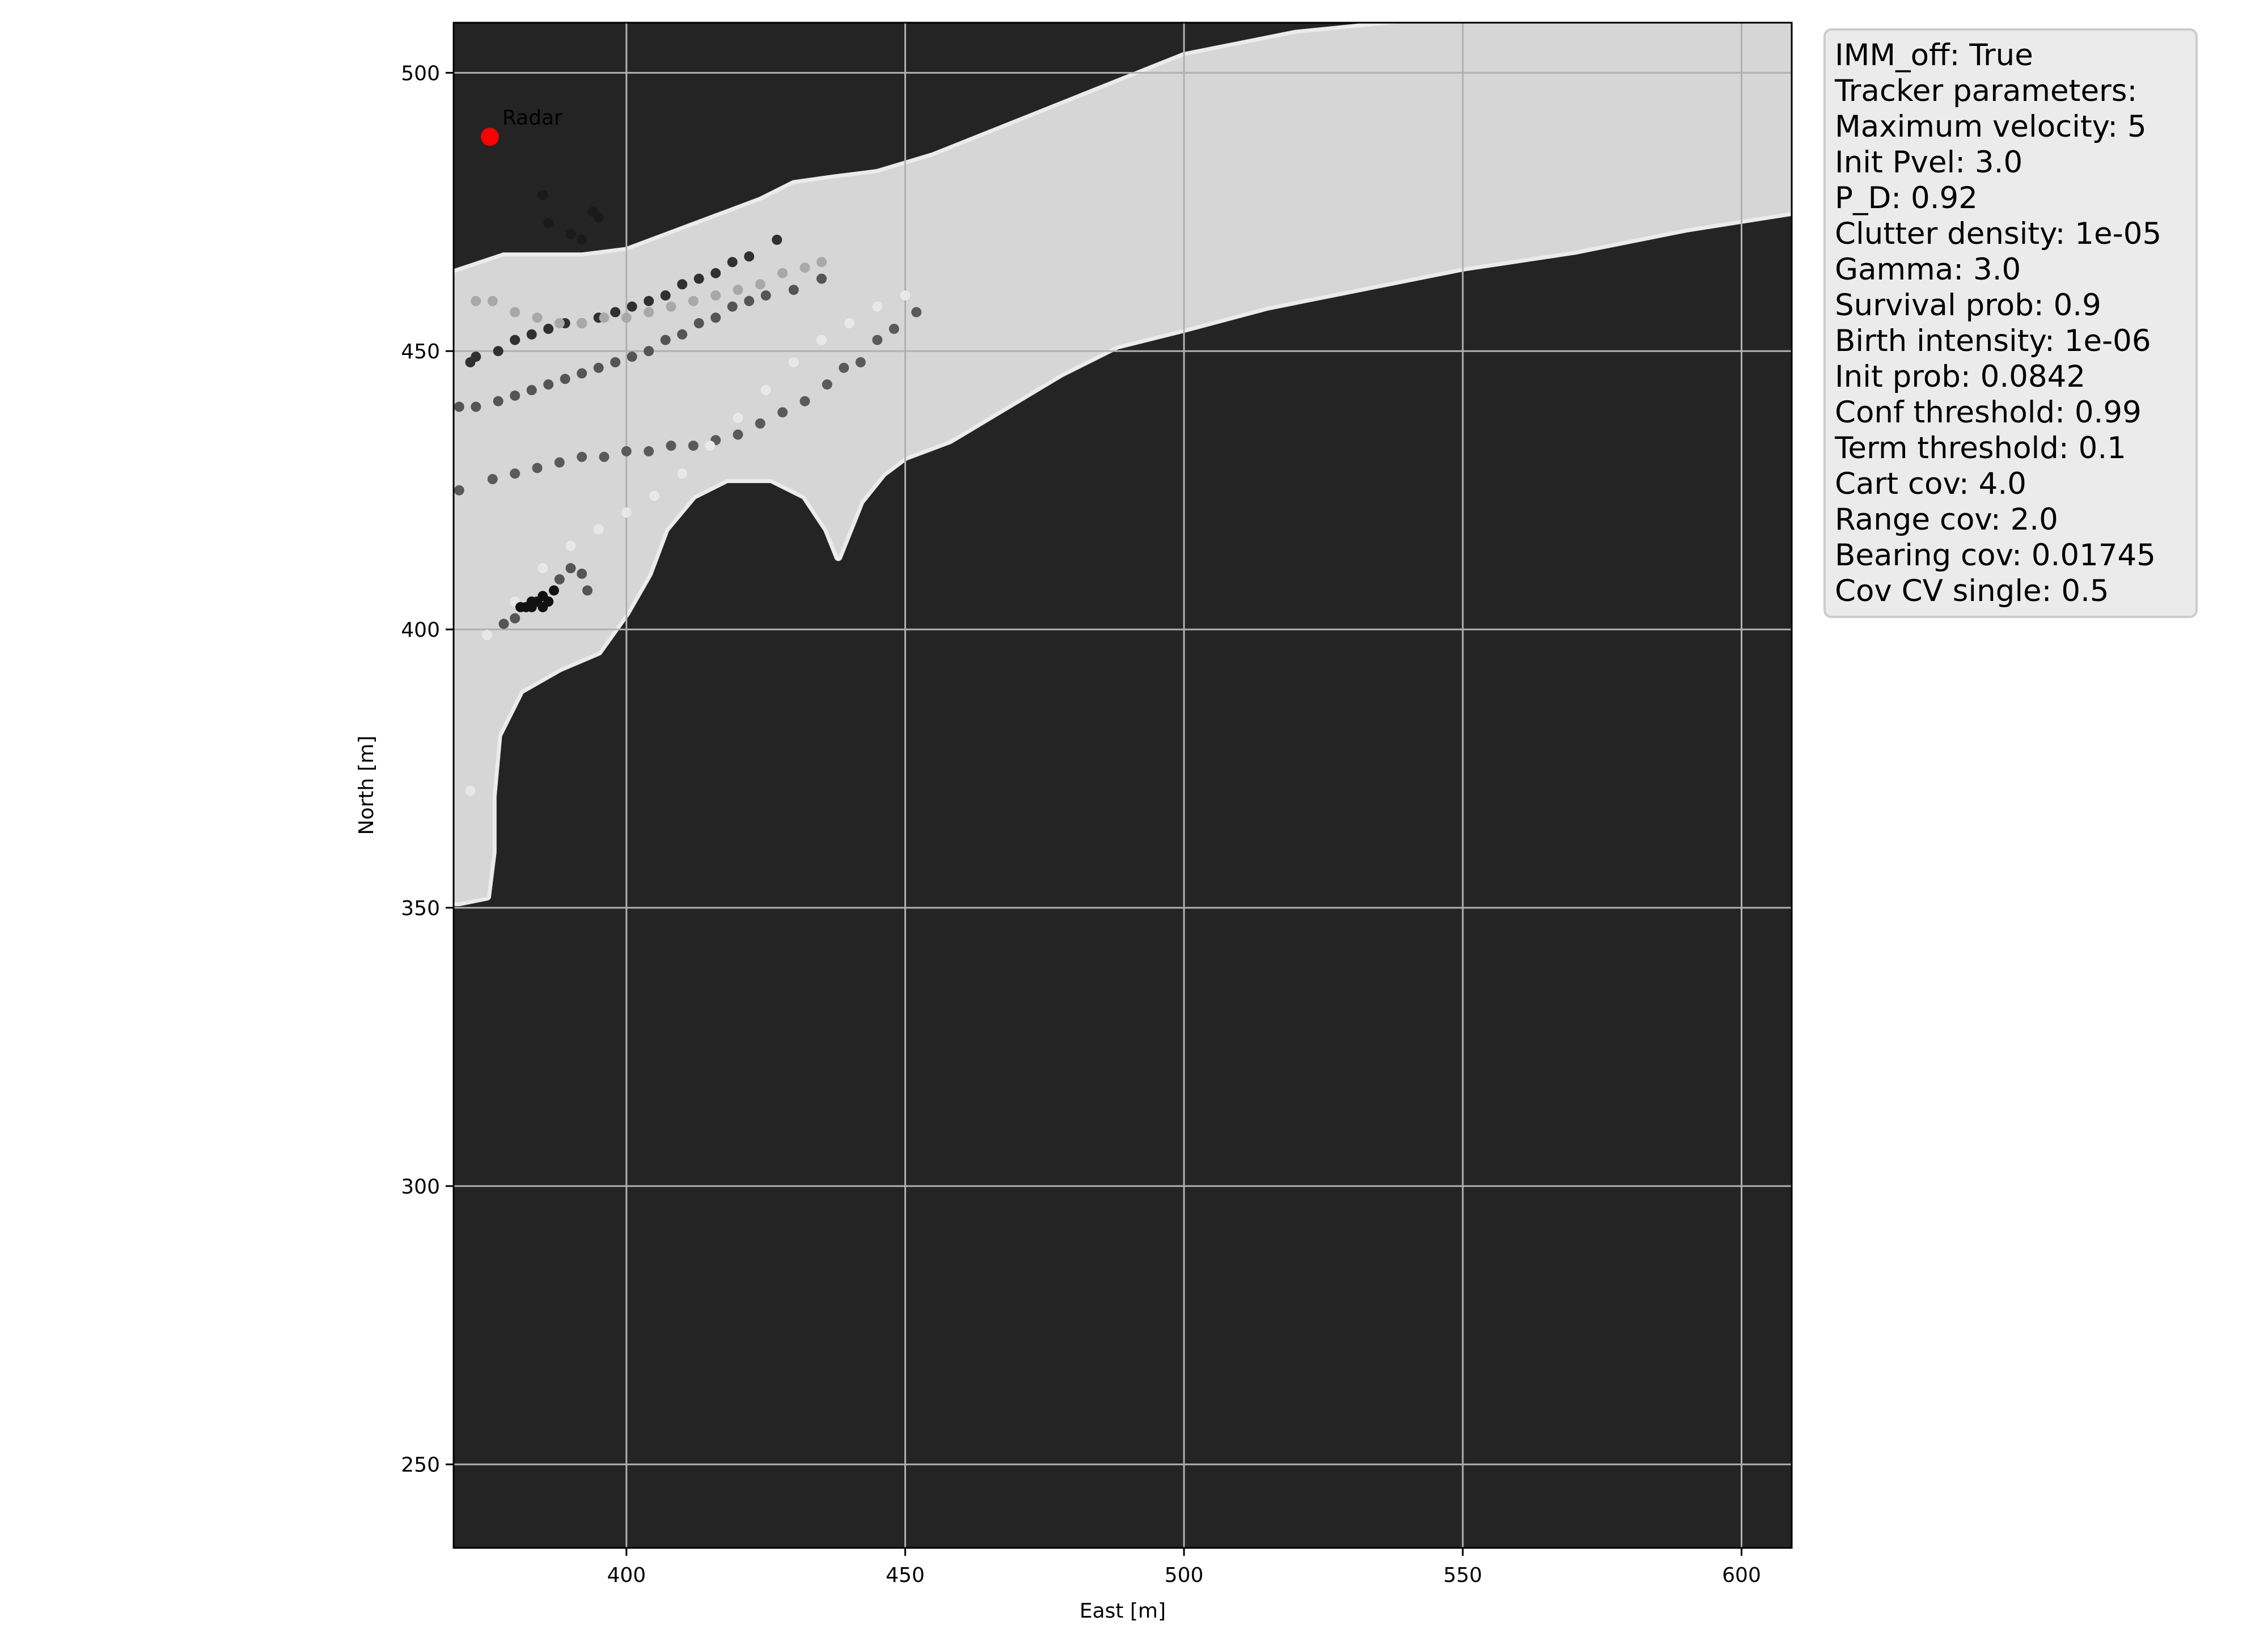 This screenshot has width=2268, height=1625. What do you see at coordinates (1906, 198) in the screenshot?
I see `parameter-line: P_D: 0.92` at bounding box center [1906, 198].